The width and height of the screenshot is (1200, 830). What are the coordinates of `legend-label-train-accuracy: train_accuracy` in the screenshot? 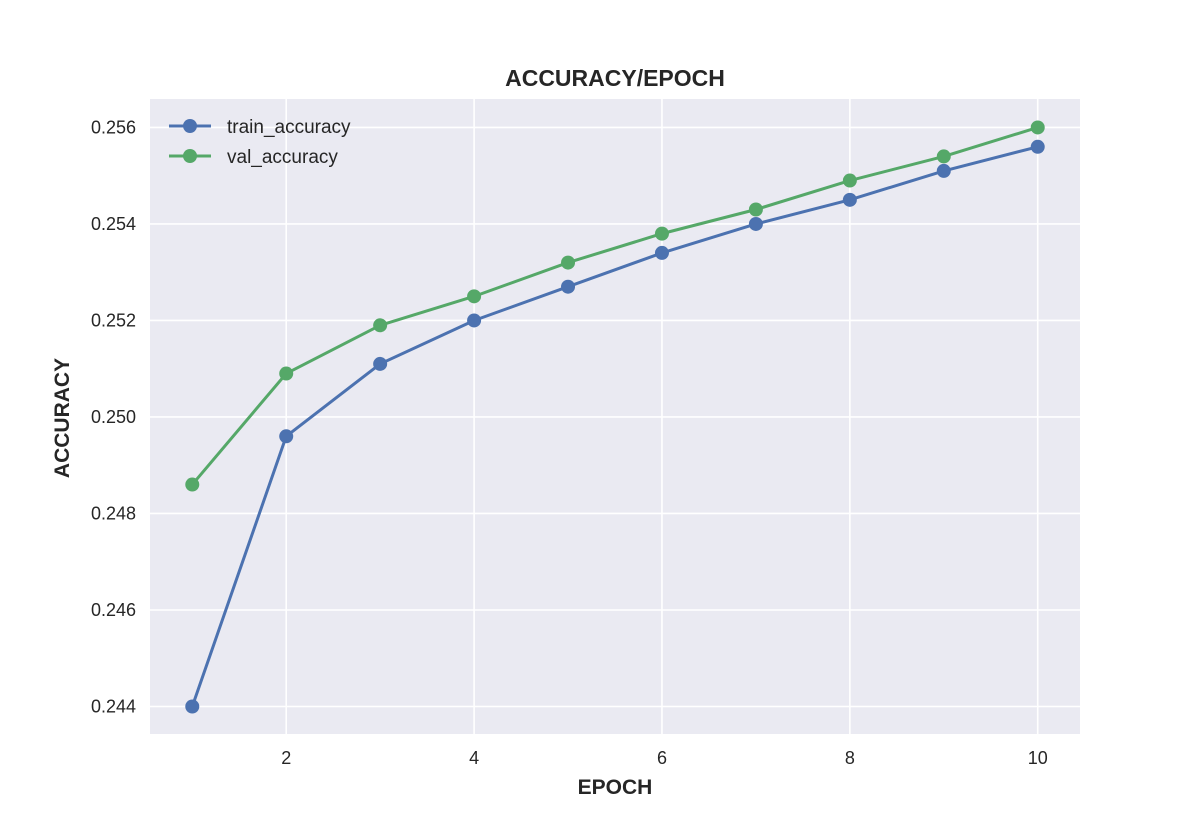 It's located at (289, 127).